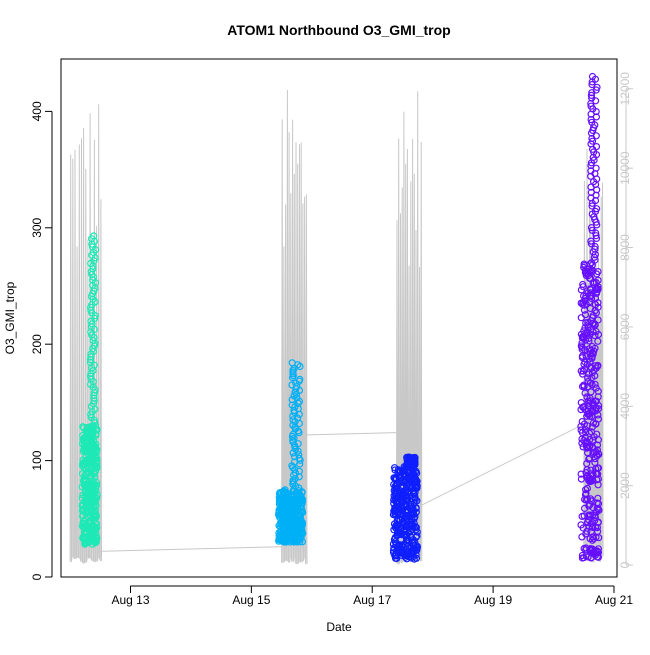 This screenshot has height=655, width=650. Describe the element at coordinates (625, 326) in the screenshot. I see `y2-tick-label: 6000` at that location.